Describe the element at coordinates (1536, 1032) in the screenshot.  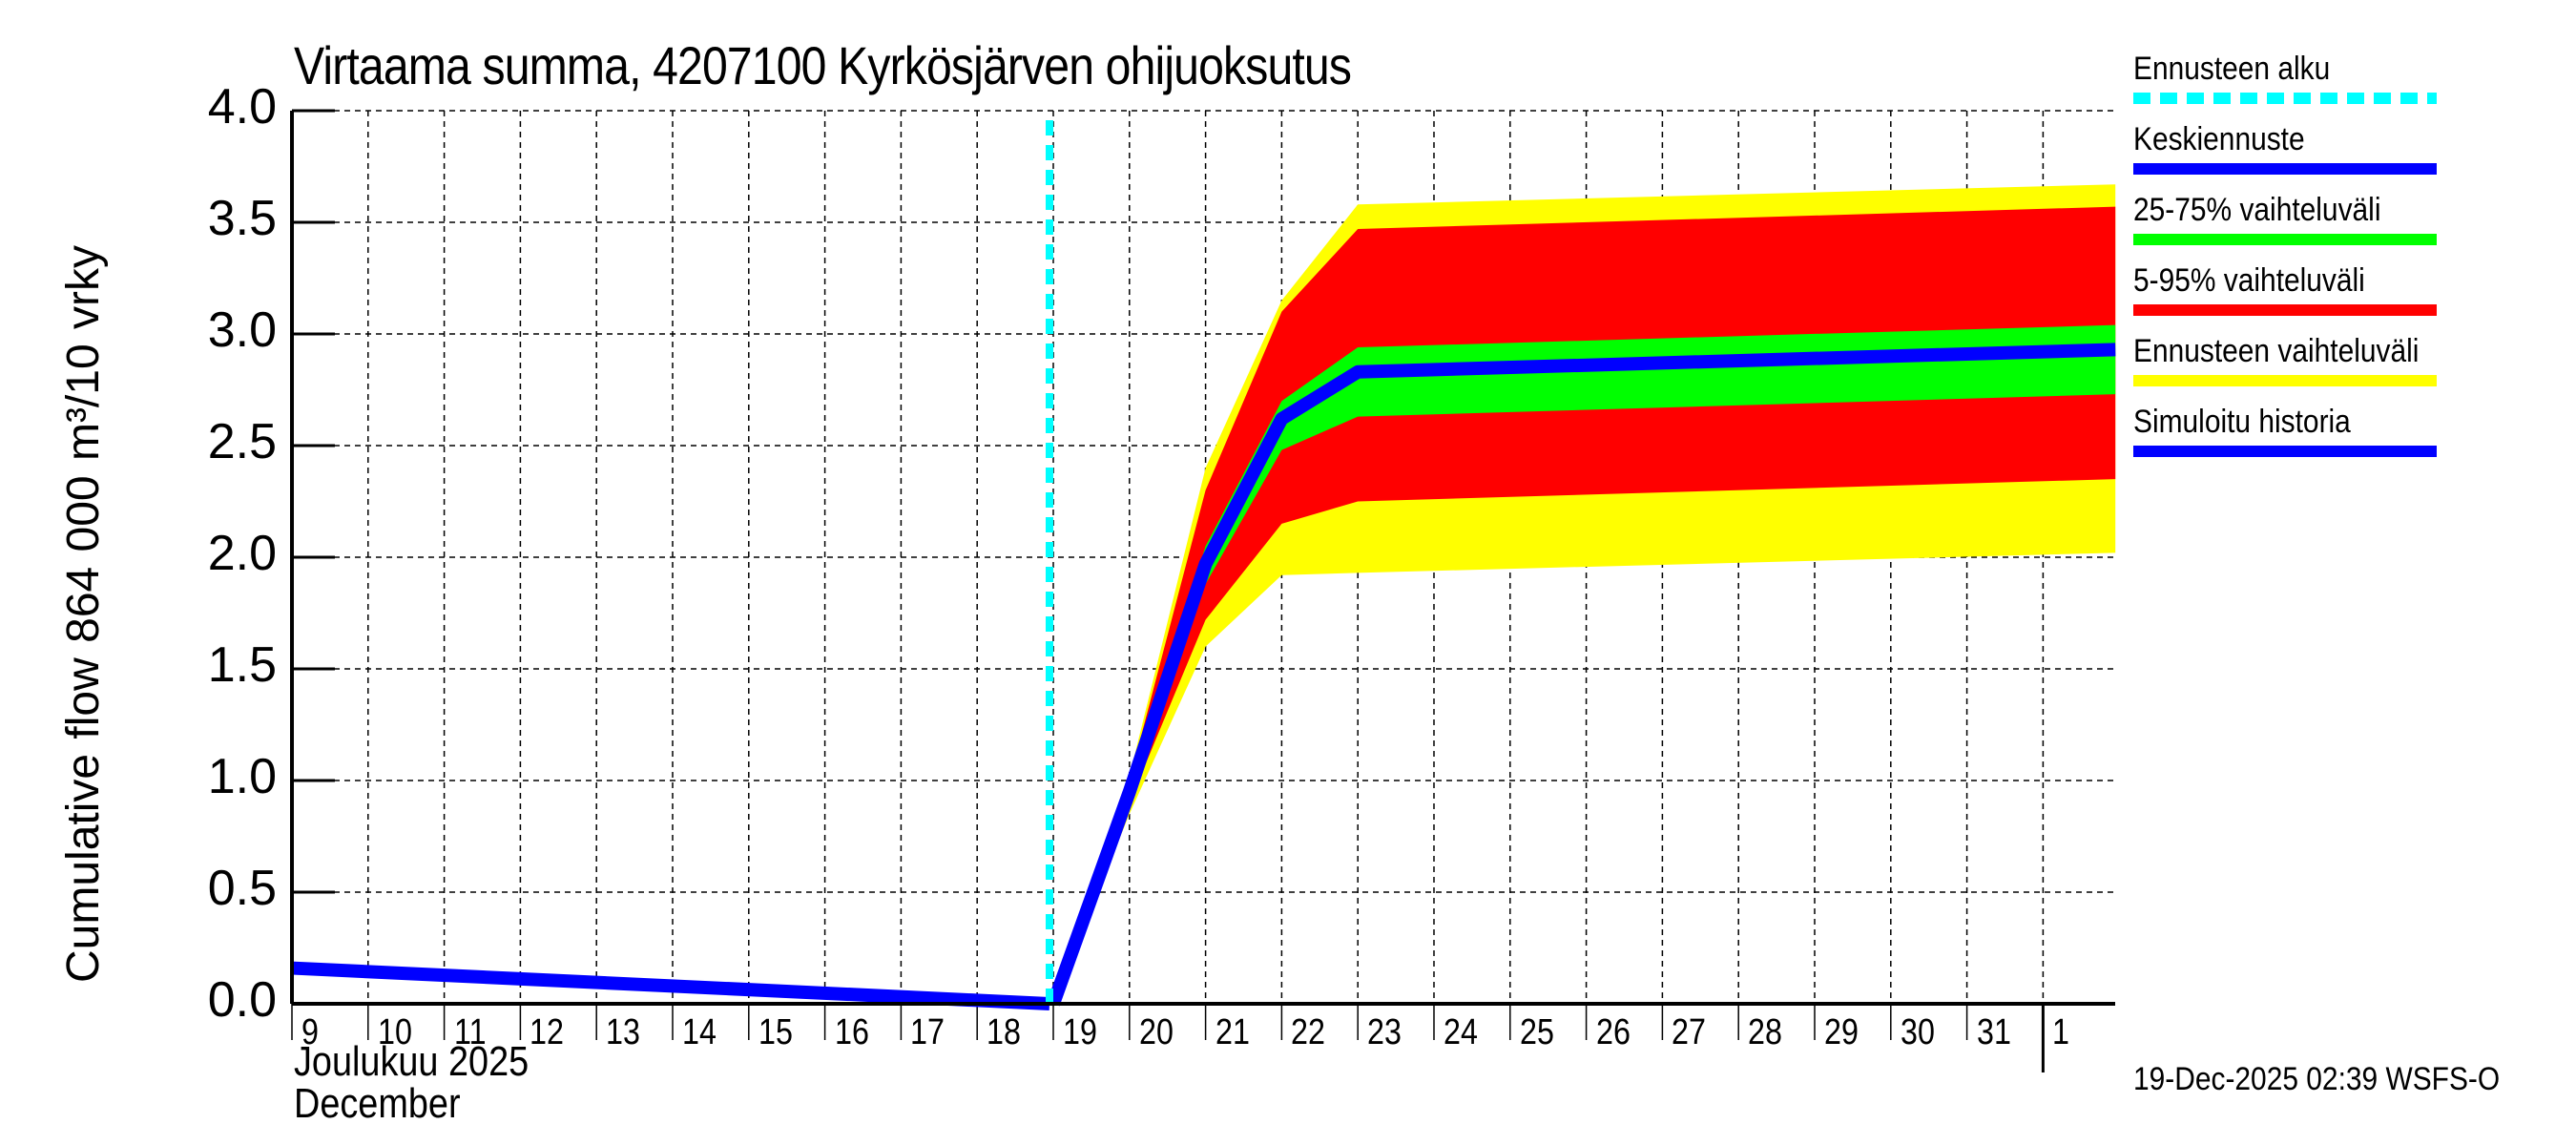
I see `x-tick-label: 25` at that location.